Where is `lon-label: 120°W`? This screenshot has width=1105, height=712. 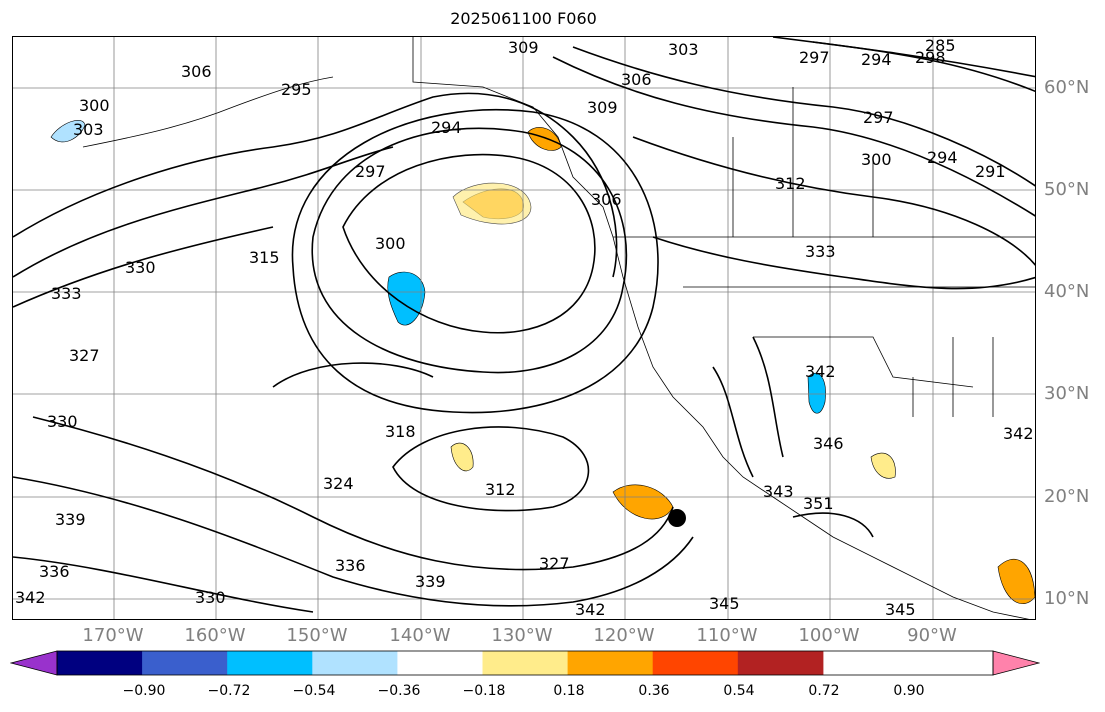
lon-label: 120°W is located at coordinates (624, 635).